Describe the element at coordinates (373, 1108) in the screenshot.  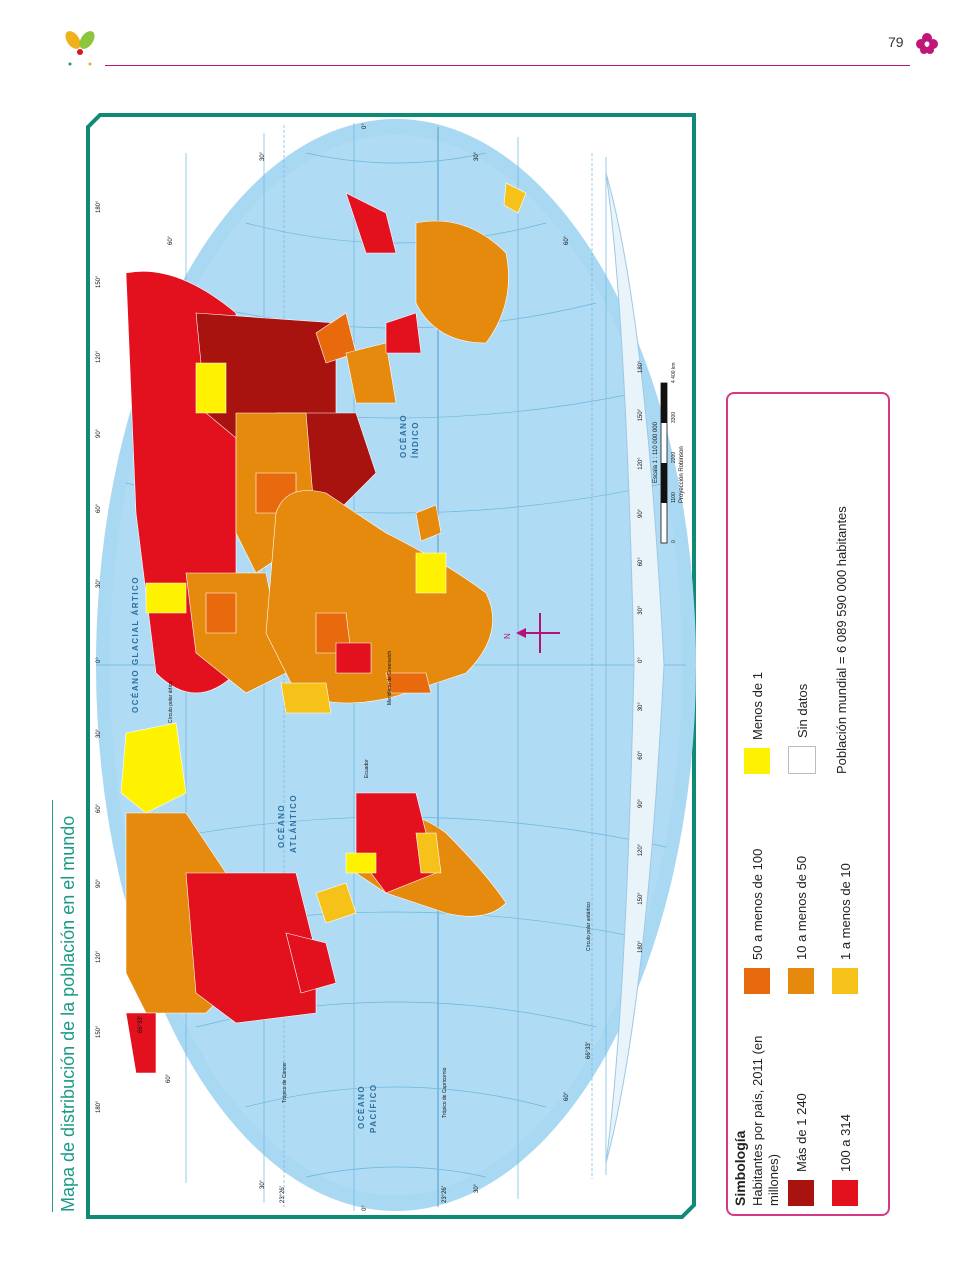
I see `label-oceano-pacifico-2: PACÍFICO` at that location.